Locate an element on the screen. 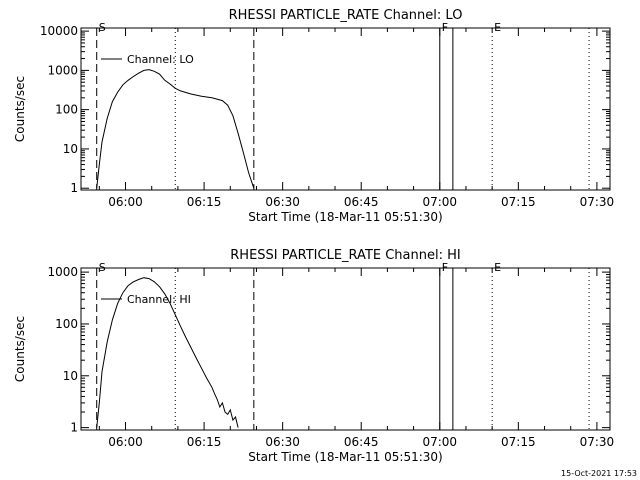 Image resolution: width=640 pixels, height=480 pixels. y-tick-label: 10000 is located at coordinates (59, 31).